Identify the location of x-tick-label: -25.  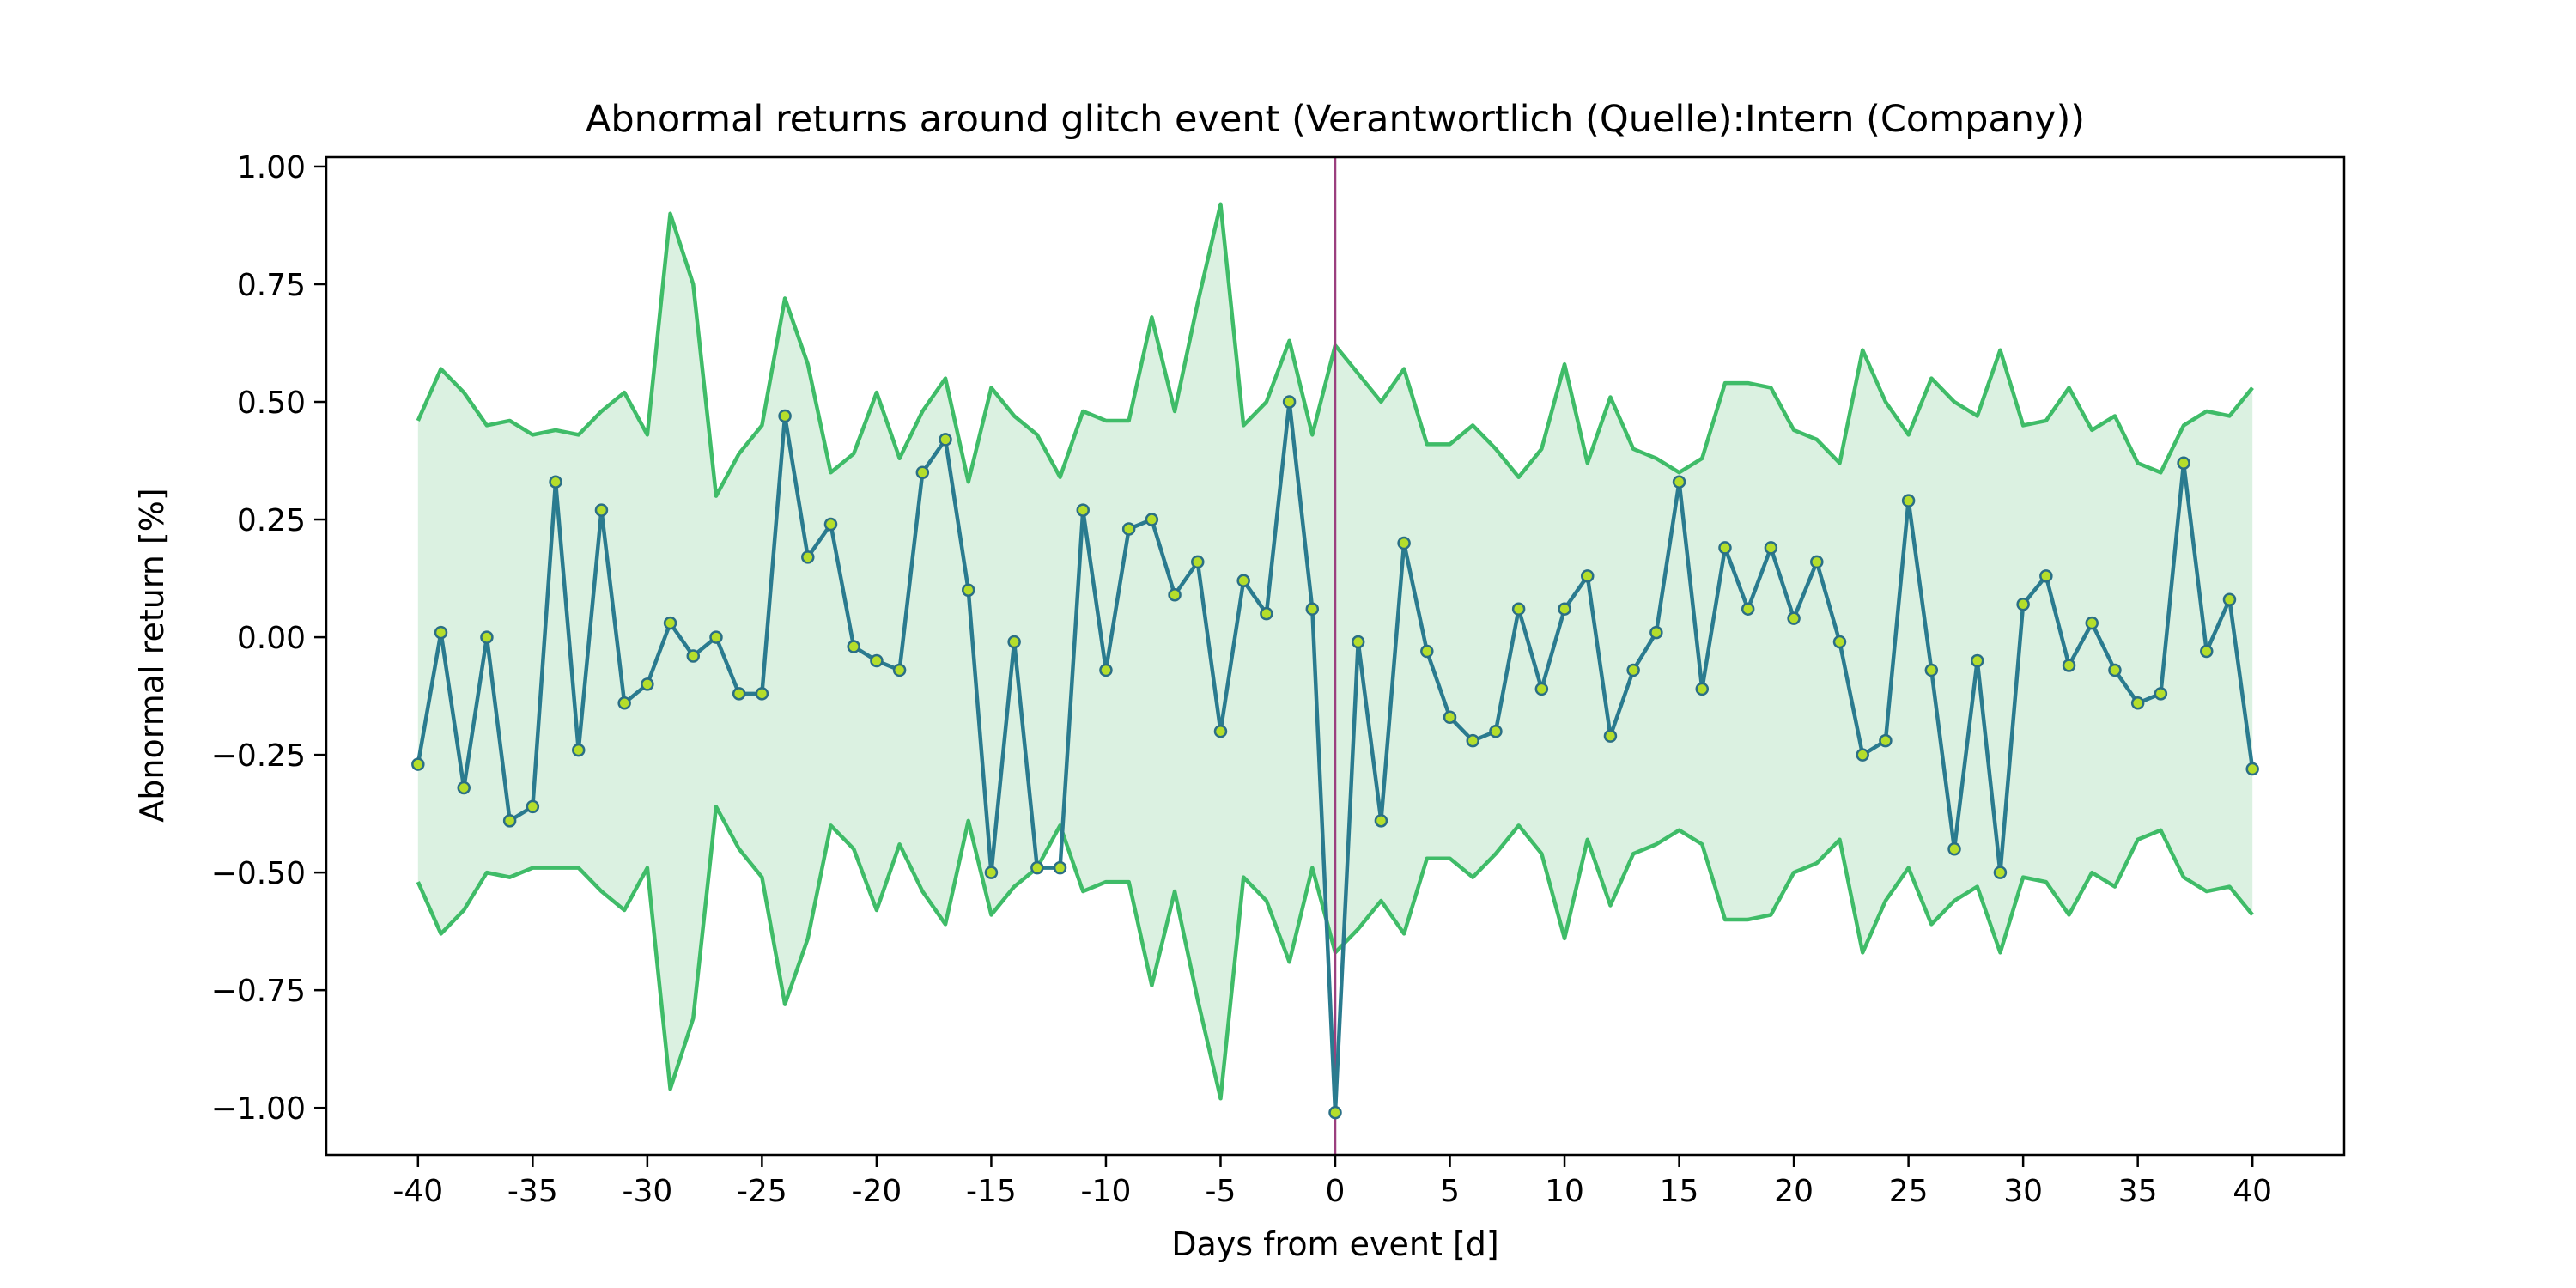
(762, 1191).